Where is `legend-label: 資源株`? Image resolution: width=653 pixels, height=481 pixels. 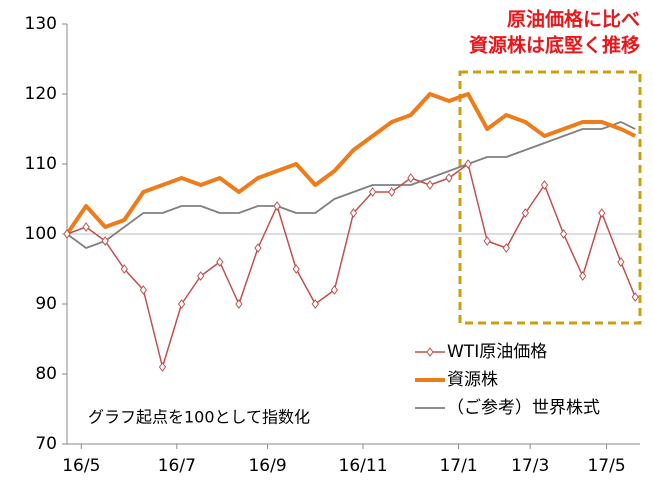 legend-label: 資源株 is located at coordinates (472, 380).